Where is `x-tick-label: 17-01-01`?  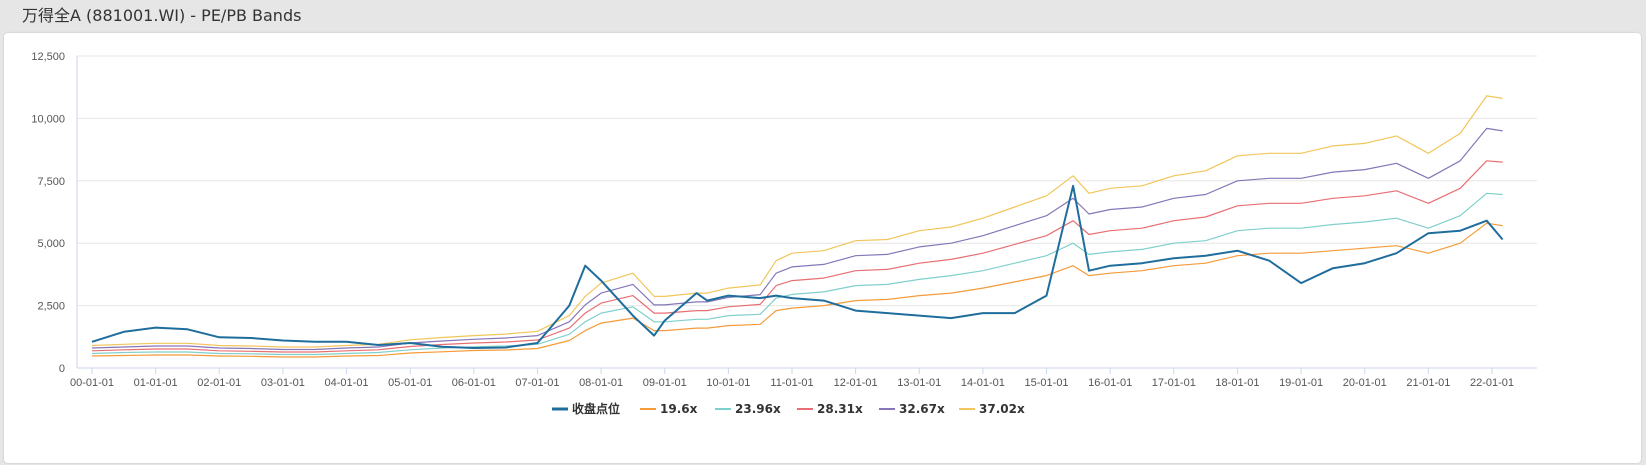 x-tick-label: 17-01-01 is located at coordinates (1174, 383).